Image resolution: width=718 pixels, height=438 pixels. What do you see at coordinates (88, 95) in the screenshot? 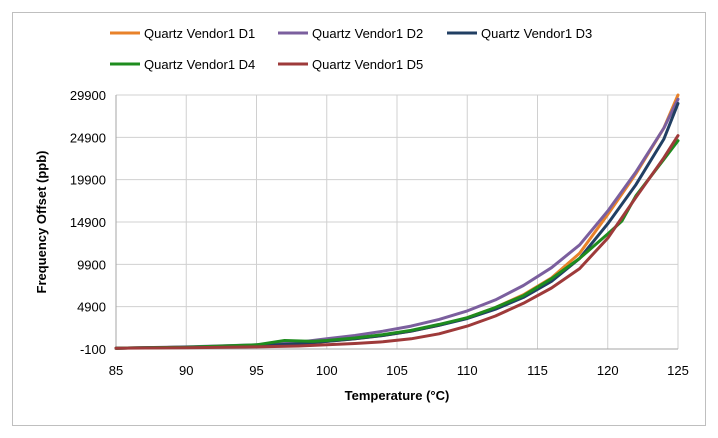
I see `y-tick-label: 29900` at bounding box center [88, 95].